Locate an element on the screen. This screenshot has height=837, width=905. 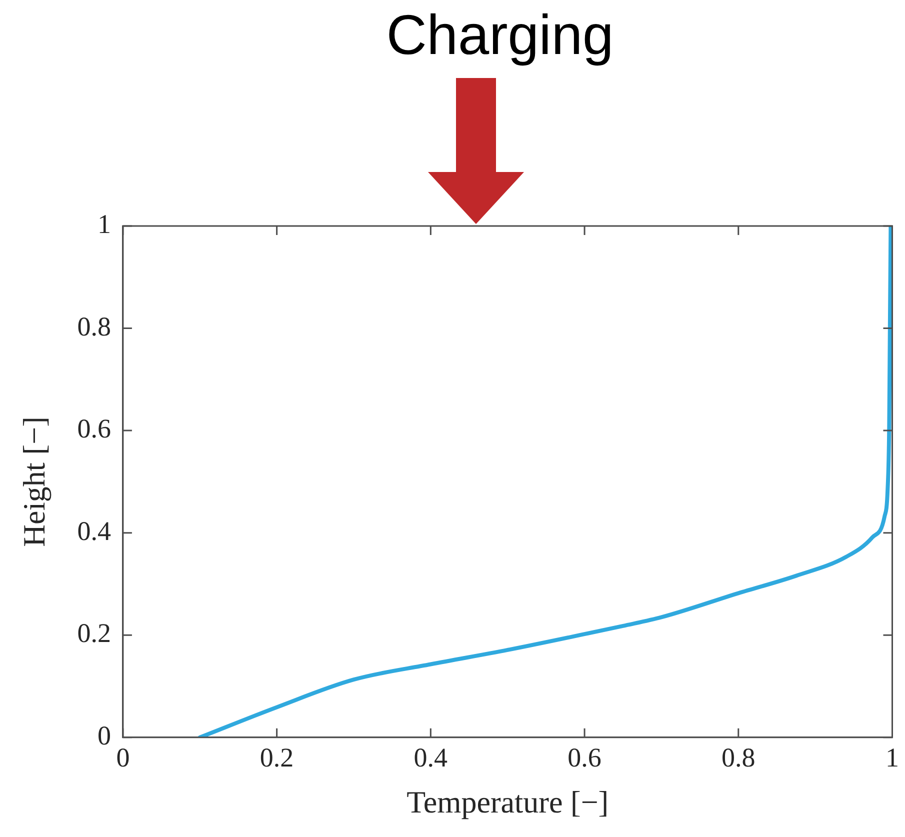
y-tick-label: 0.2 is located at coordinates (94, 633).